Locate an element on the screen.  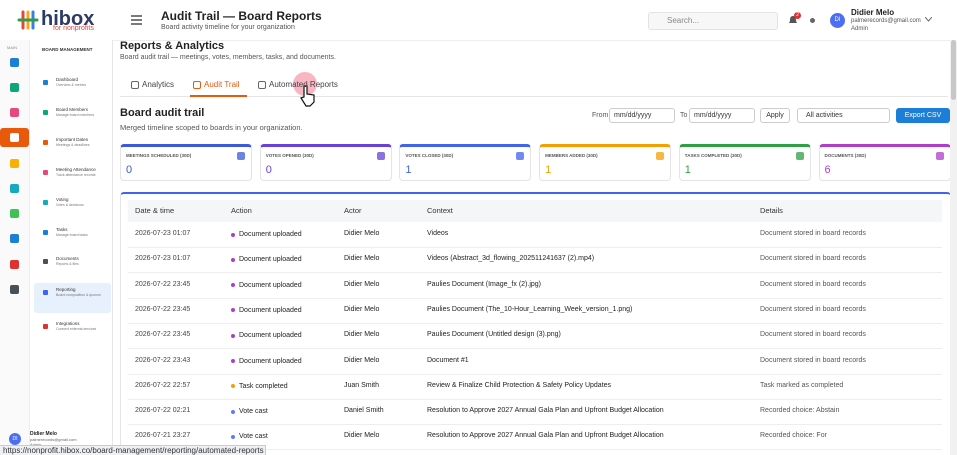
scrollbar is located at coordinates (953, 247).